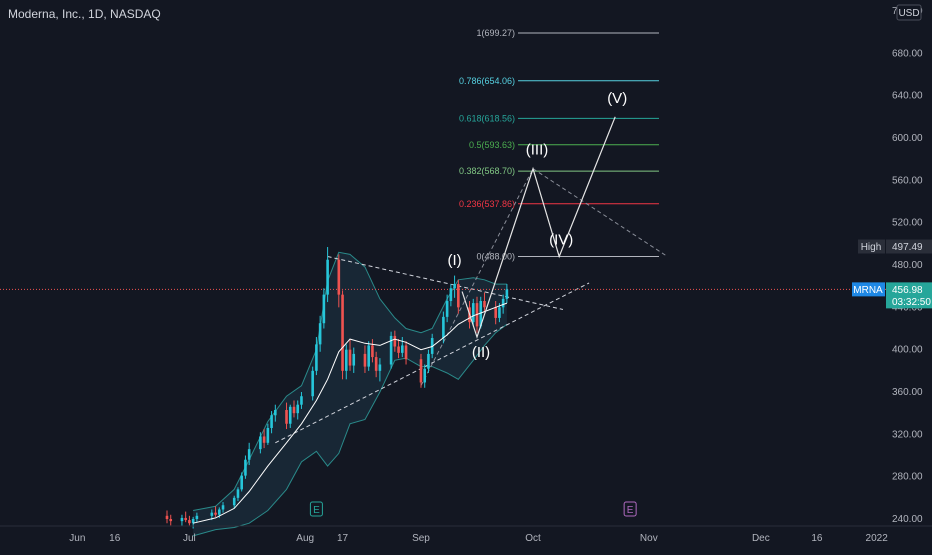  I want to click on fib-level-label: 0.5(593.63), so click(492, 145).